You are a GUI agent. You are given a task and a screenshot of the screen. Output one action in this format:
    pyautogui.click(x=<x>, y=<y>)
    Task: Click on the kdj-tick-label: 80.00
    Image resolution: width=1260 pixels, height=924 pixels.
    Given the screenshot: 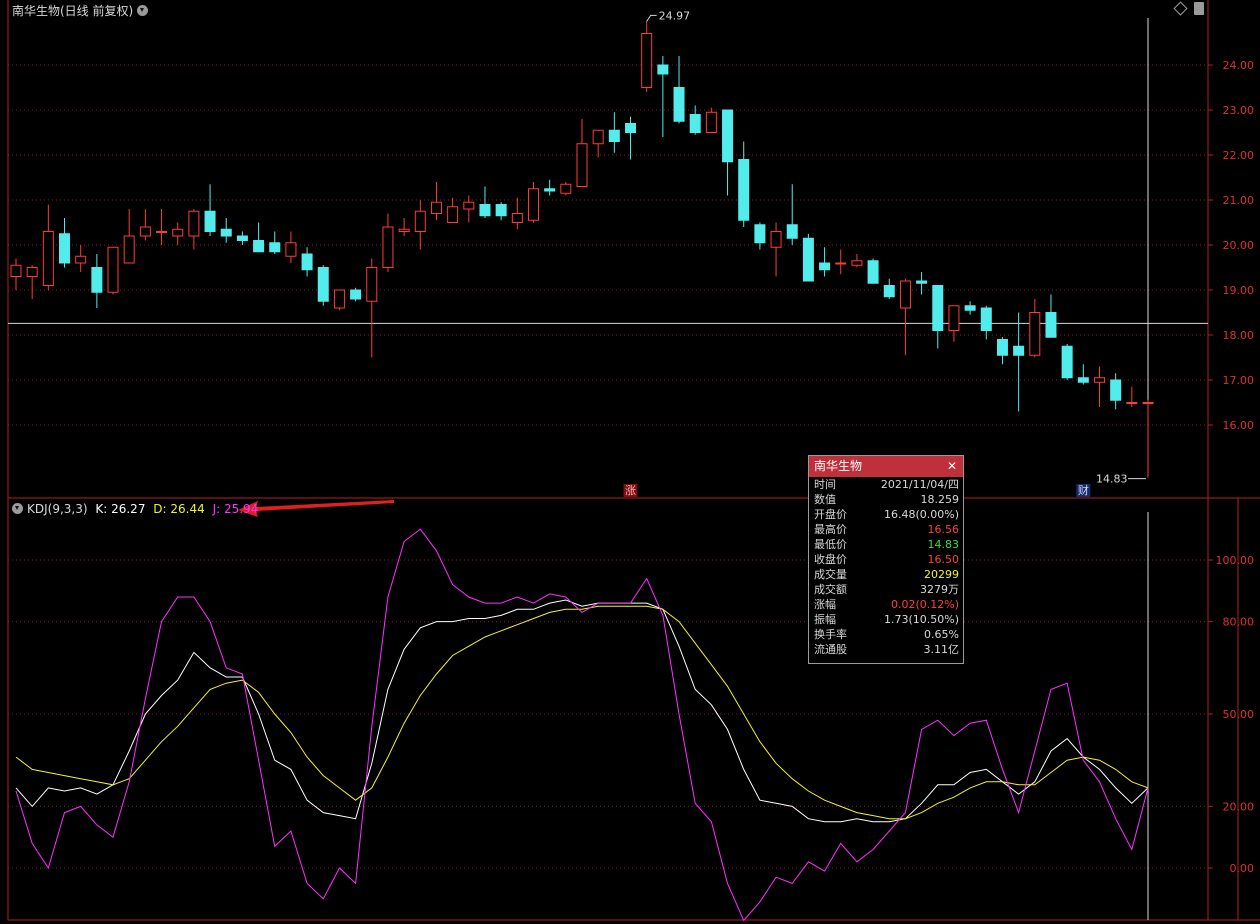 What is the action you would take?
    pyautogui.click(x=1239, y=622)
    